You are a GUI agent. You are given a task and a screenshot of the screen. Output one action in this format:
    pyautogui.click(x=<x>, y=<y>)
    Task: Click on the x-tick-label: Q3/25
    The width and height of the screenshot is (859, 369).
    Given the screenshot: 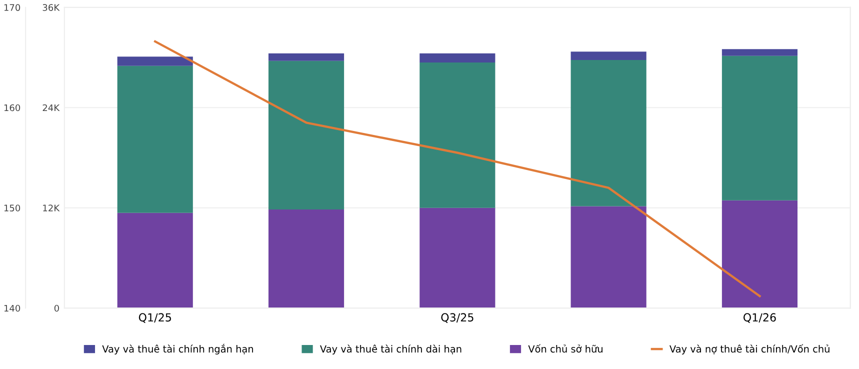 What is the action you would take?
    pyautogui.click(x=457, y=318)
    